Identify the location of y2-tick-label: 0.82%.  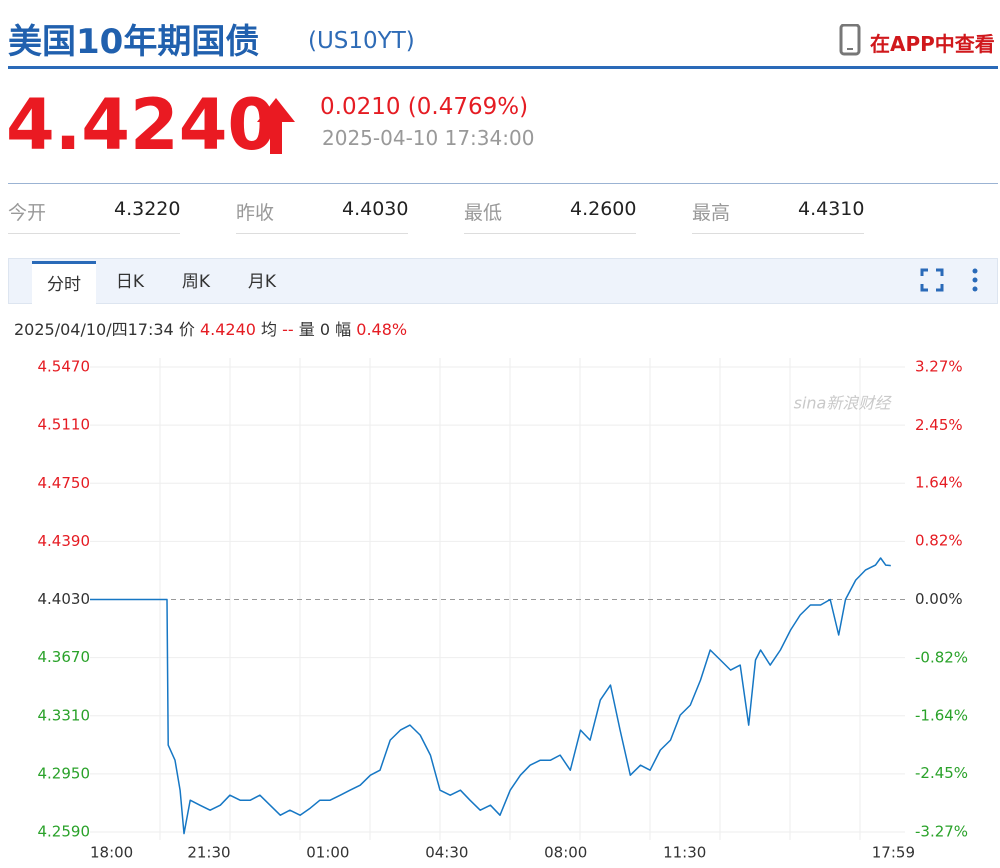
(939, 541).